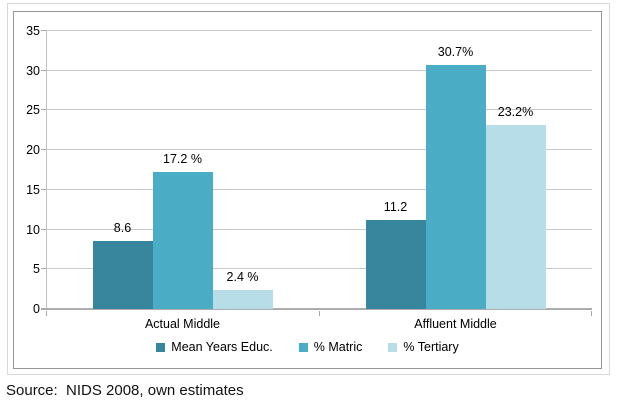 This screenshot has width=618, height=411. What do you see at coordinates (33, 150) in the screenshot?
I see `y-axis-tick-label: 20` at bounding box center [33, 150].